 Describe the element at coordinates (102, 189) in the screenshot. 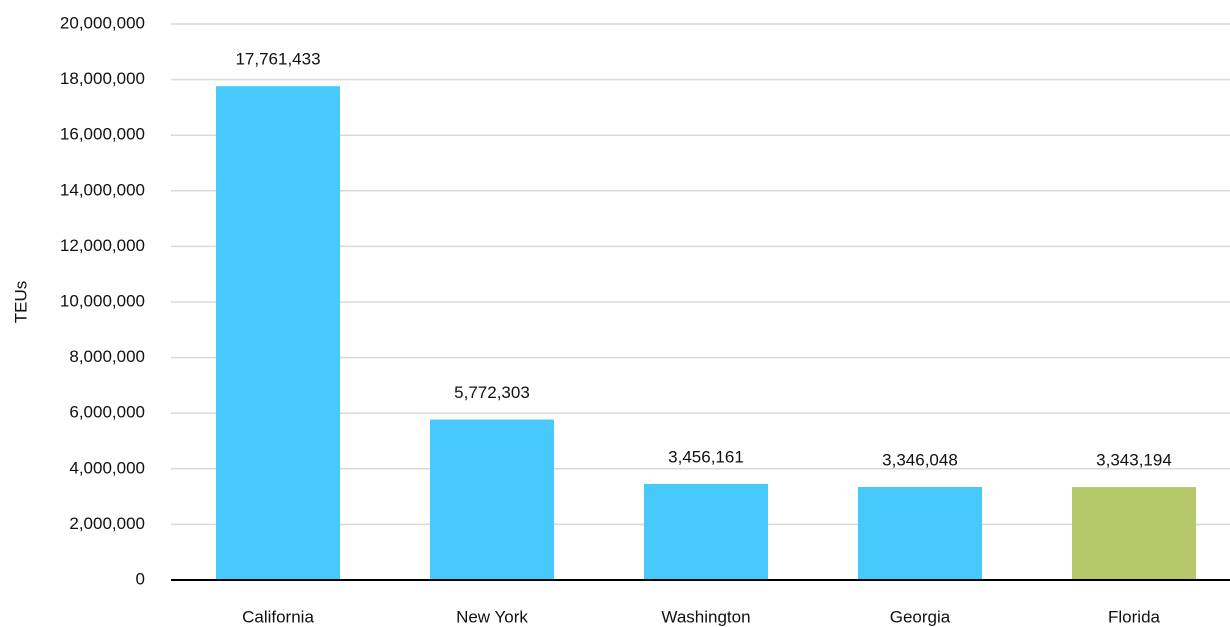

I see `y-tick-label: 14,000,000` at that location.